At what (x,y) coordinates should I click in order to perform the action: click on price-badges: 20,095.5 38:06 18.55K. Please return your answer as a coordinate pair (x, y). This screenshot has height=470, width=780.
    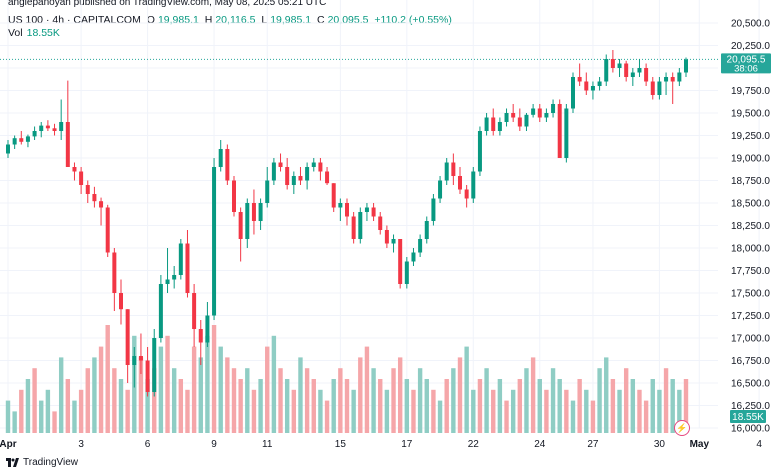
    Looking at the image, I should click on (746, 238).